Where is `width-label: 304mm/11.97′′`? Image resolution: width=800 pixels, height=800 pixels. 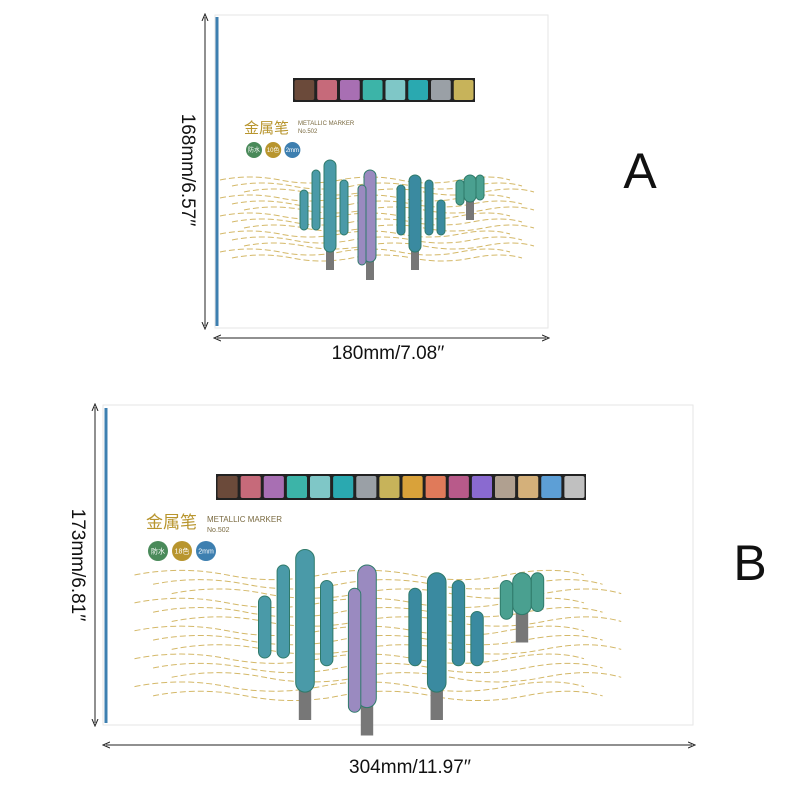
width-label: 304mm/11.97′′ is located at coordinates (410, 767).